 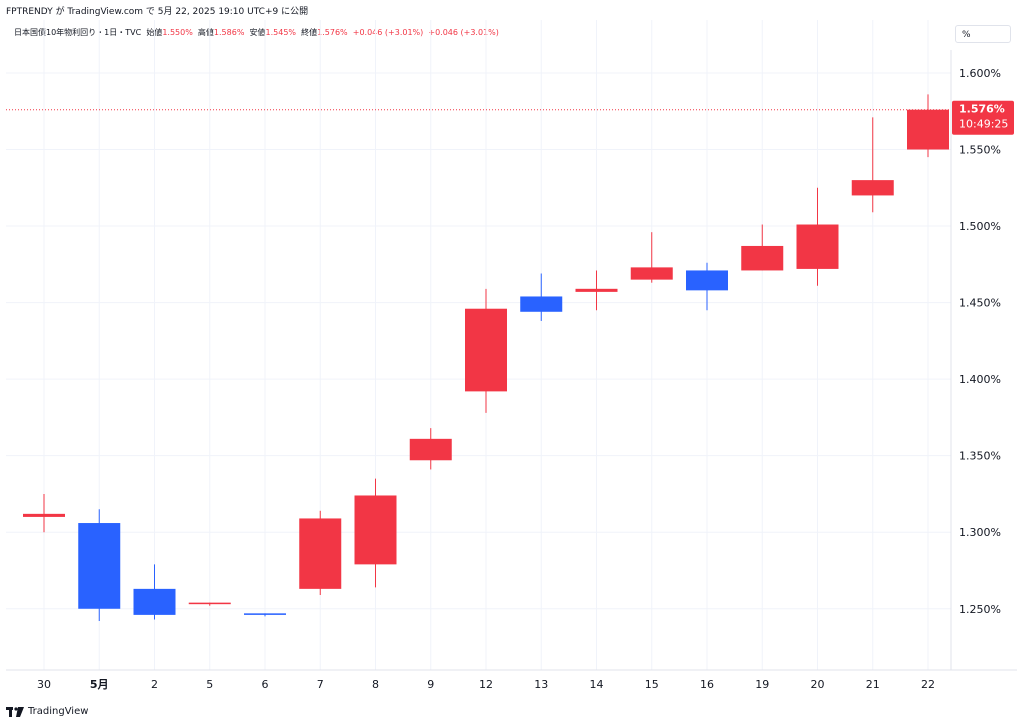 I want to click on low-label: 安値, so click(x=257, y=32).